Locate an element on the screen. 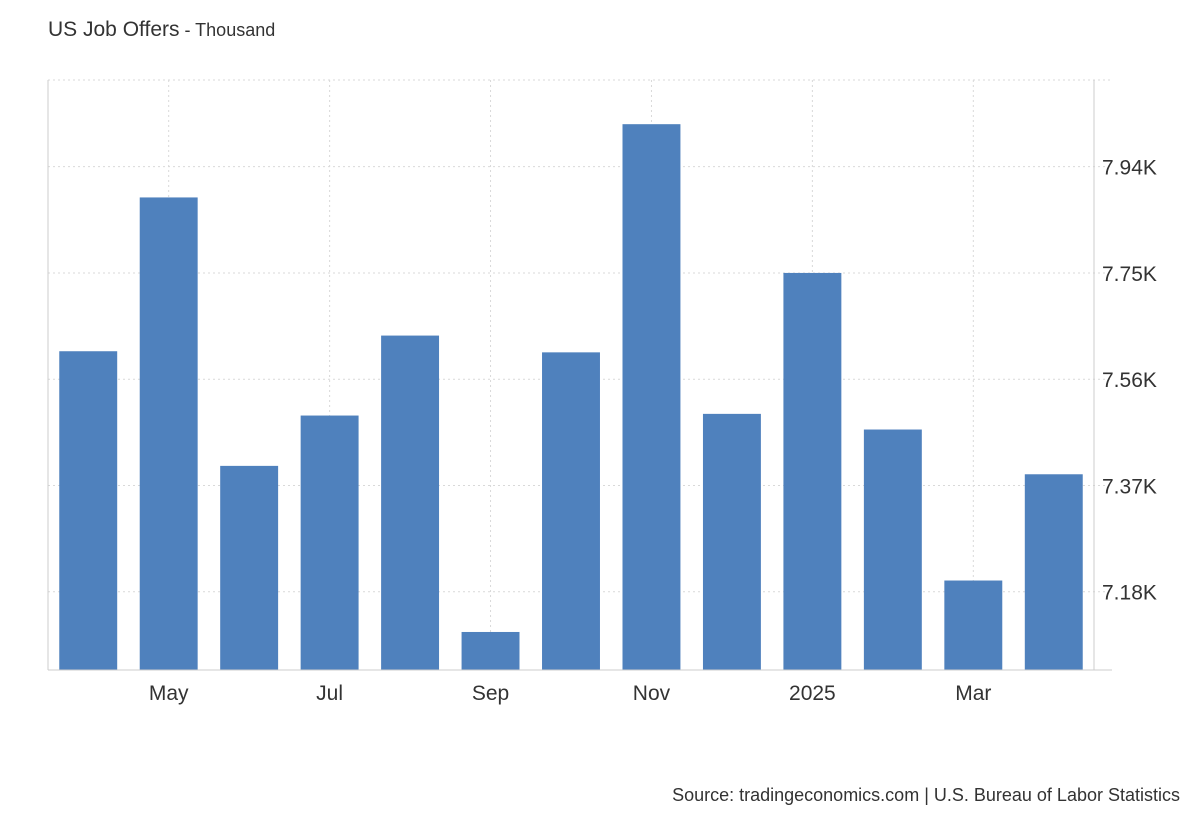 The width and height of the screenshot is (1200, 820). y-tick-label: 7.94K is located at coordinates (1129, 168).